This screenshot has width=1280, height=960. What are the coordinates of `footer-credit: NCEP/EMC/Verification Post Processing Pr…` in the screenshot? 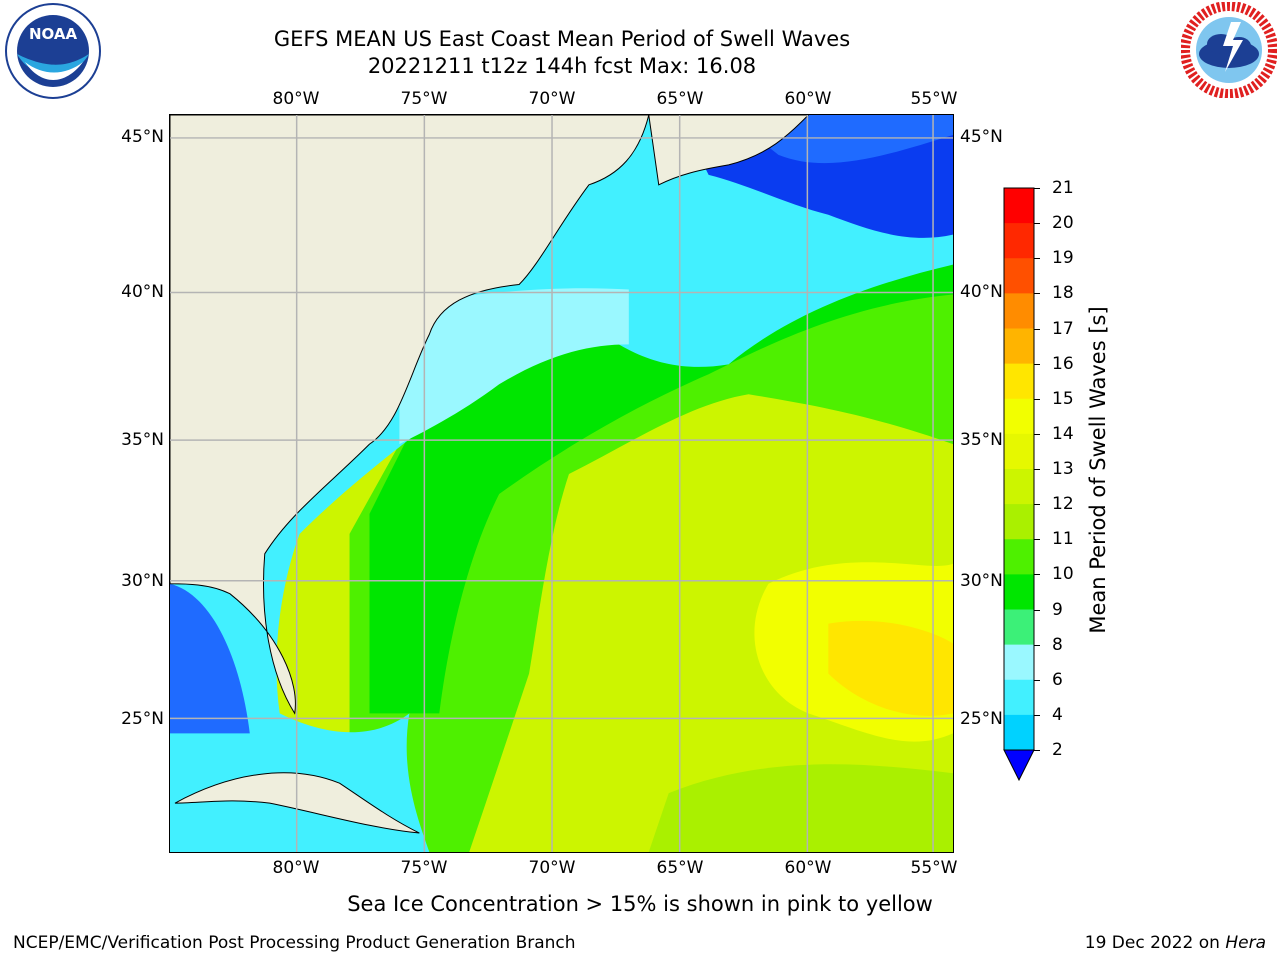 It's located at (294, 943).